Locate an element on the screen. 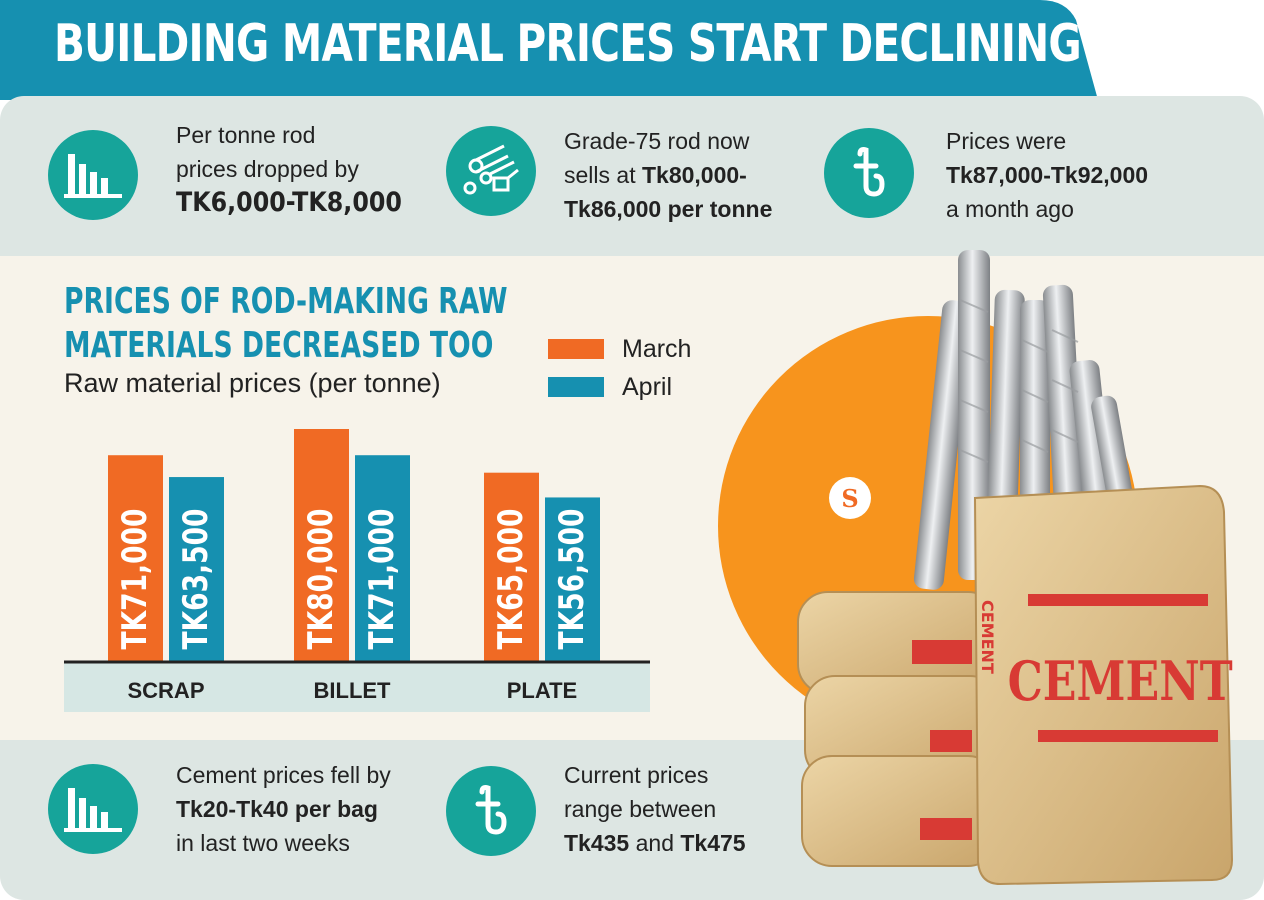 Image resolution: width=1264 pixels, height=900 pixels. fact-highlight: Tk20-Tk40 per bag is located at coordinates (277, 809).